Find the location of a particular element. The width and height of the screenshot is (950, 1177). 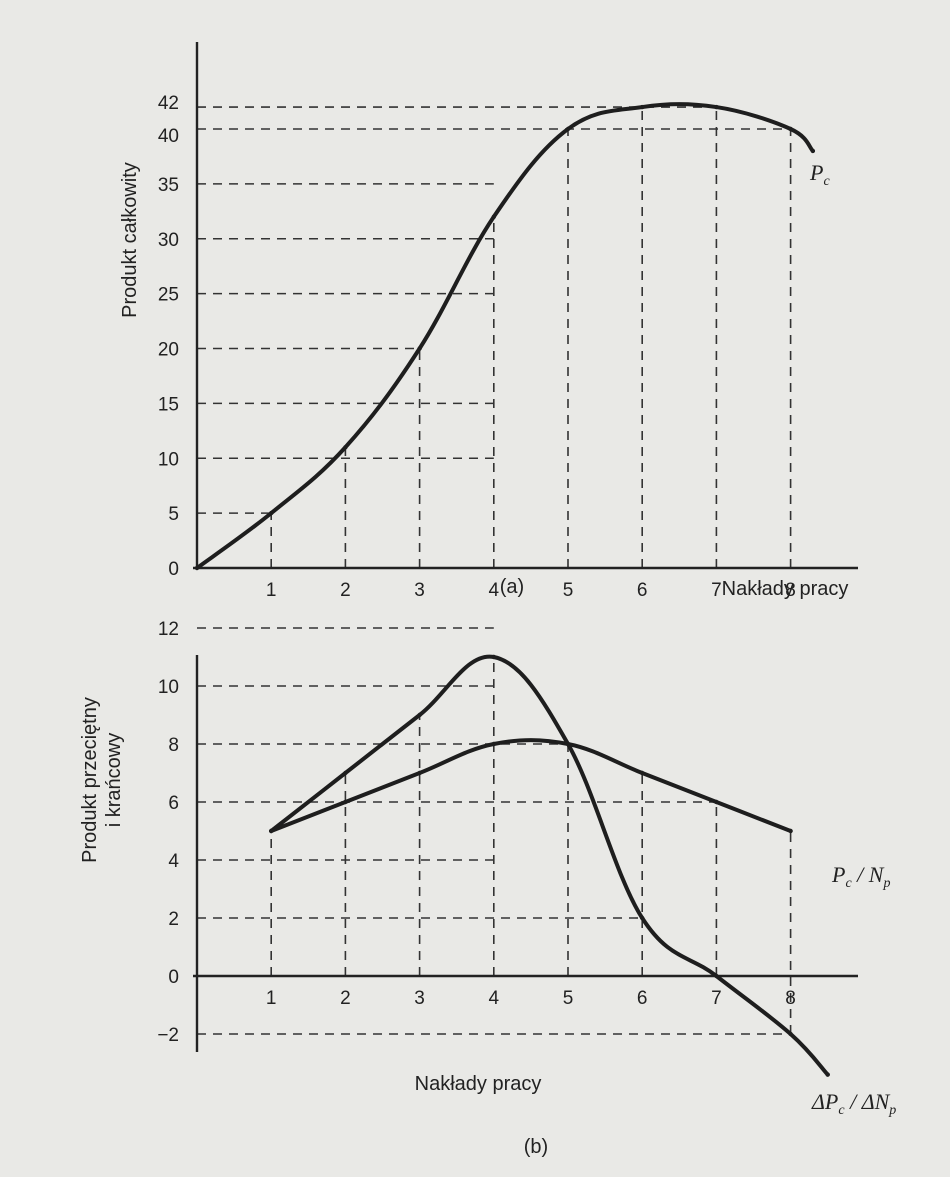

y-tick-label: 15 is located at coordinates (168, 404).